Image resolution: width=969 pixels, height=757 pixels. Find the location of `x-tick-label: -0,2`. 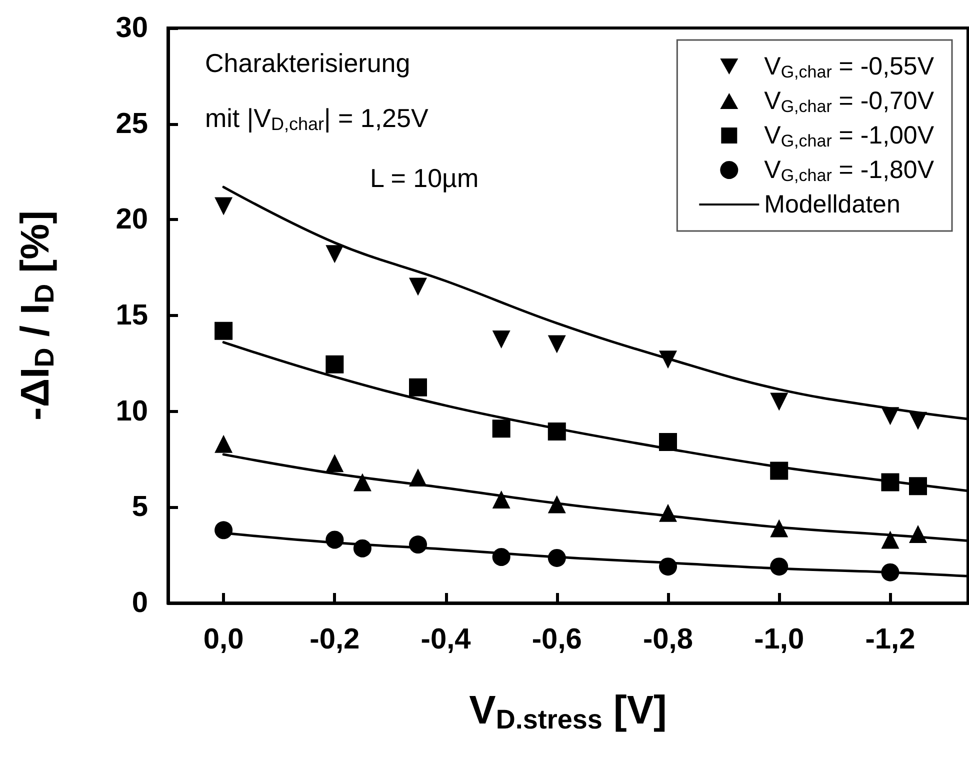

x-tick-label: -0,2 is located at coordinates (335, 640).